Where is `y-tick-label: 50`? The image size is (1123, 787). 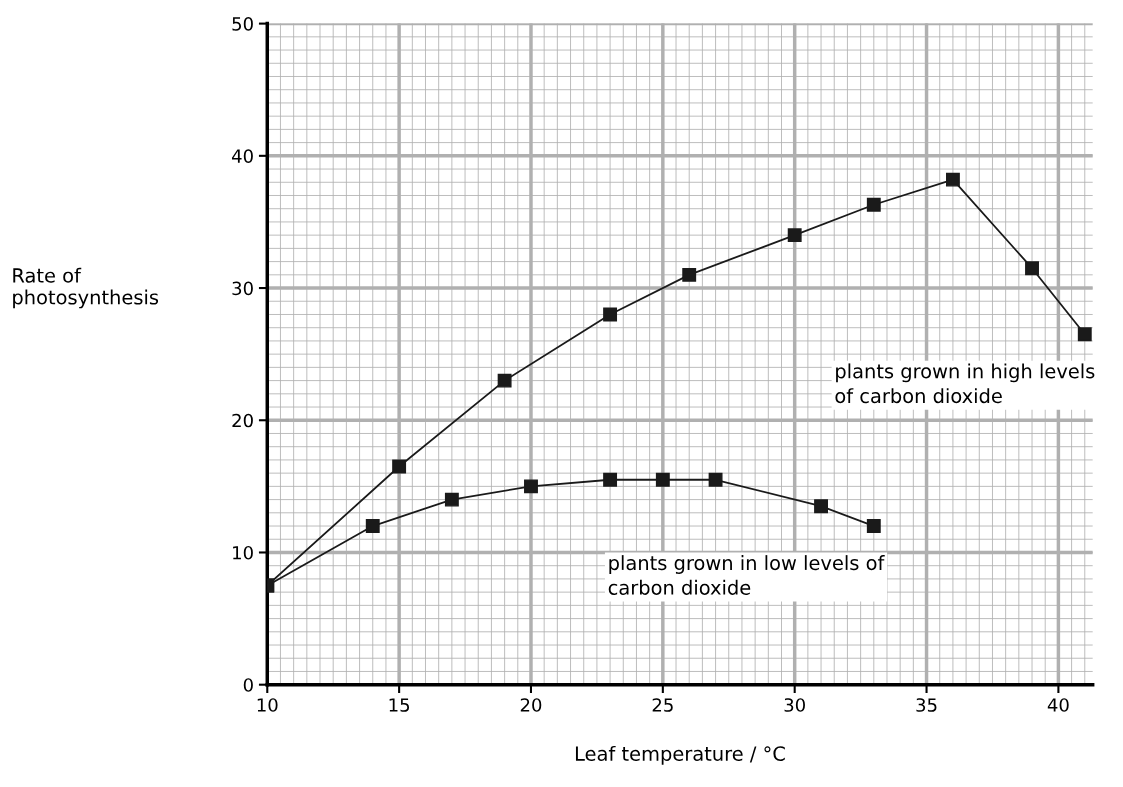 y-tick-label: 50 is located at coordinates (242, 24).